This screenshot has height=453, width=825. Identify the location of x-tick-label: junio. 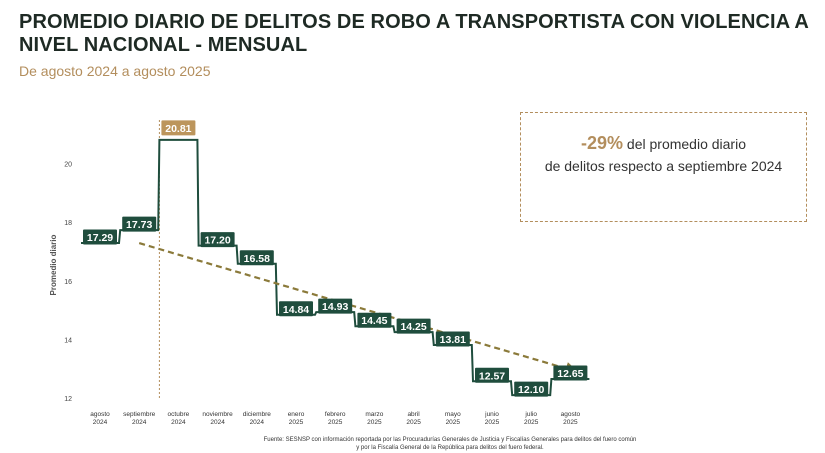
(491, 414).